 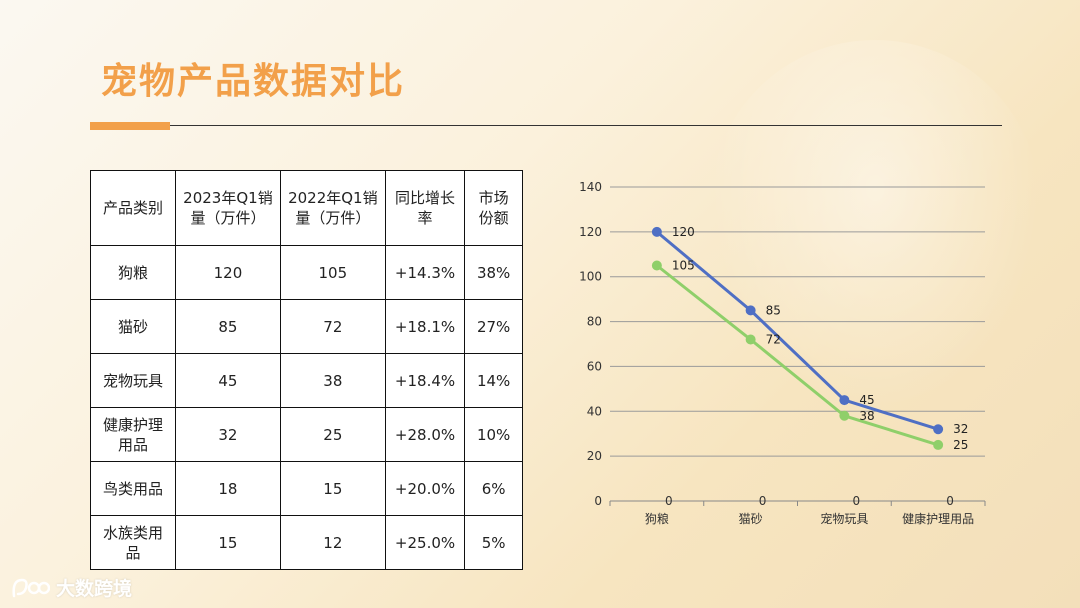 I want to click on logo-icon, so click(x=31, y=587).